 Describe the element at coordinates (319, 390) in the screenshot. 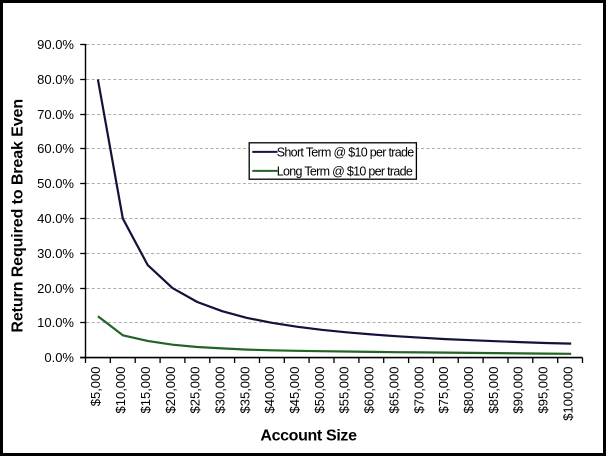

I see `svg-text: $50,000` at that location.